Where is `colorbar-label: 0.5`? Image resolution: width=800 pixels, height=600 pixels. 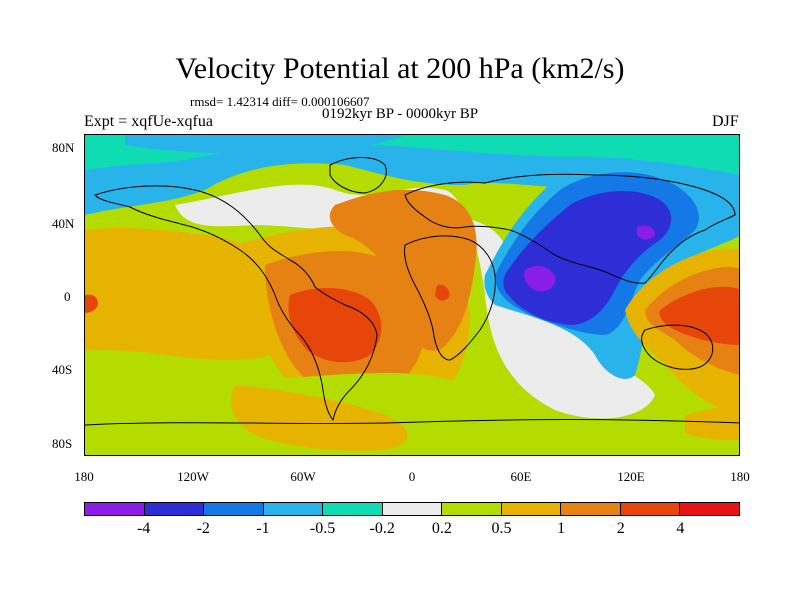 colorbar-label: 0.5 is located at coordinates (501, 528).